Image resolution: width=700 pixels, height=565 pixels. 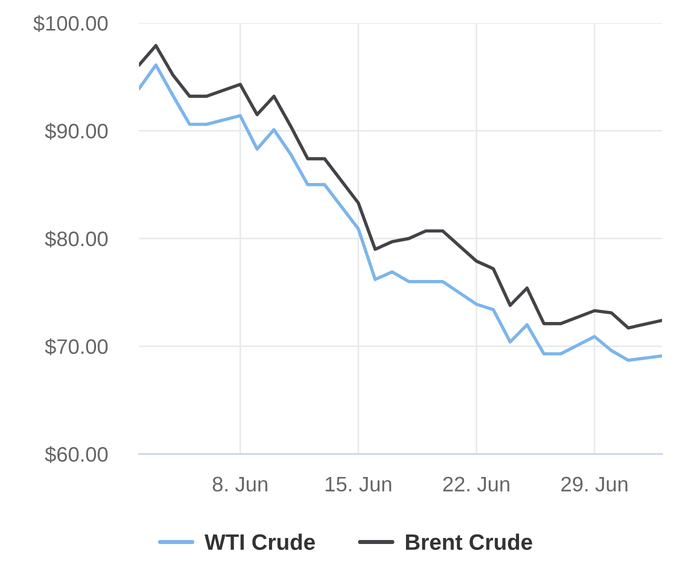 I want to click on x-tick-label: 15. Jun, so click(x=359, y=484).